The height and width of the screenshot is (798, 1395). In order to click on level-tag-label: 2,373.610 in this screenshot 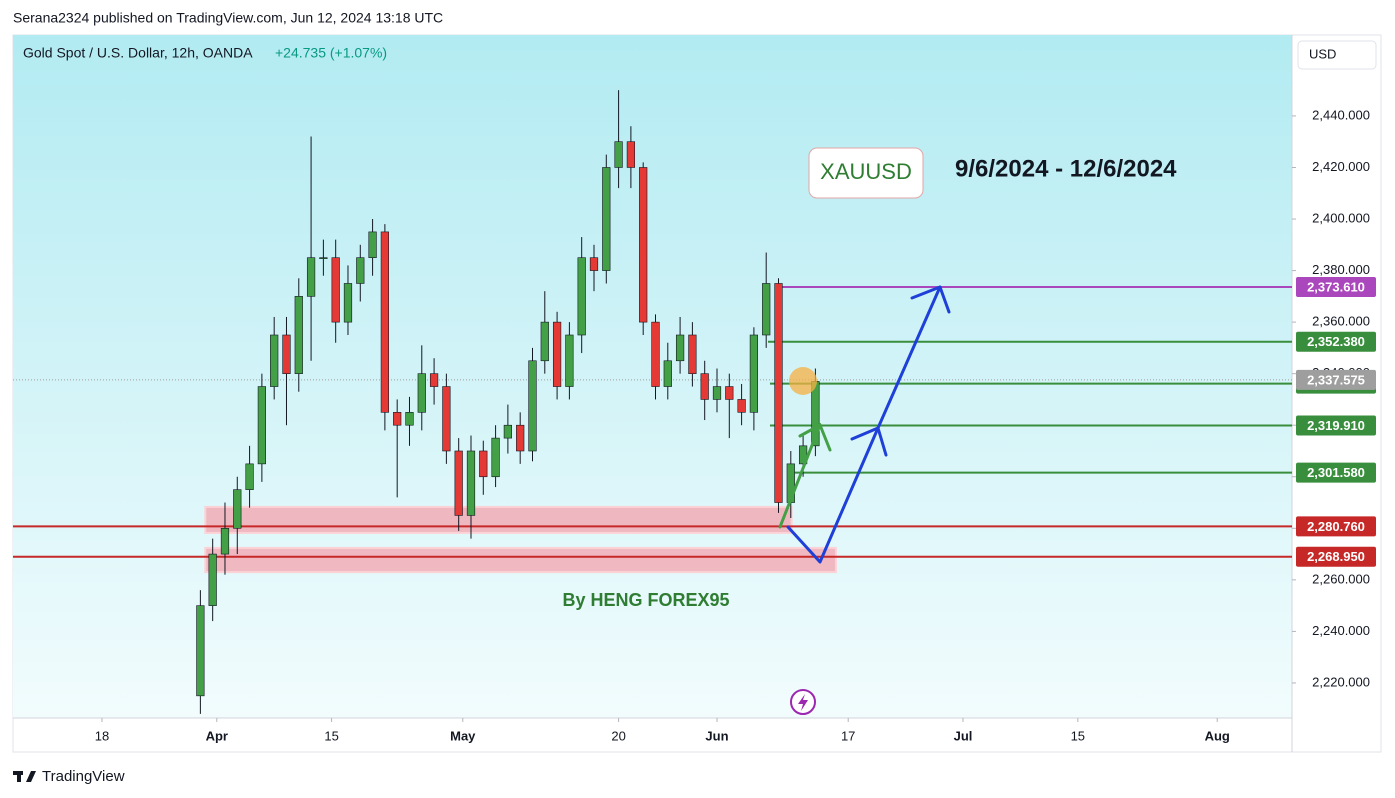, I will do `click(1336, 286)`.